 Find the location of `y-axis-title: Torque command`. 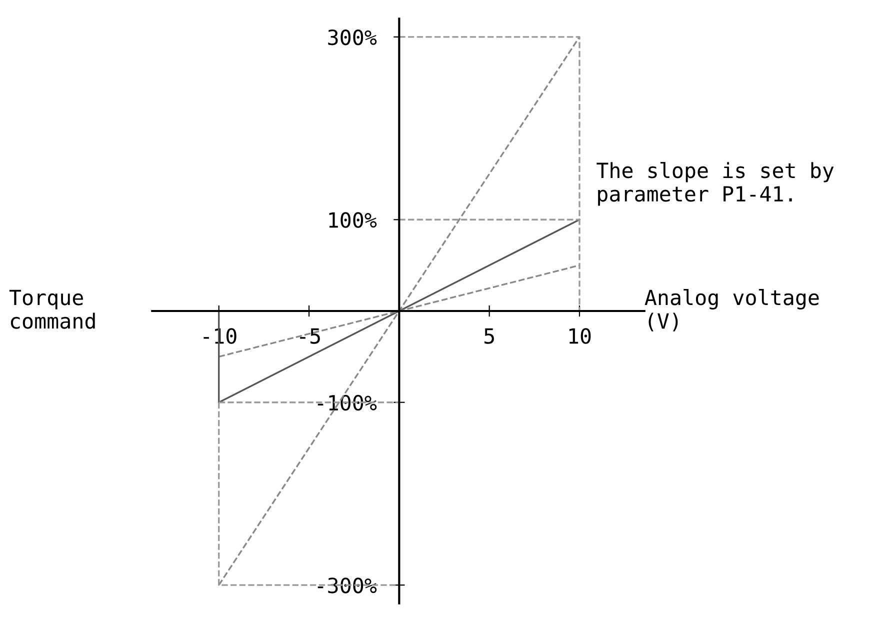

y-axis-title: Torque command is located at coordinates (52, 309).